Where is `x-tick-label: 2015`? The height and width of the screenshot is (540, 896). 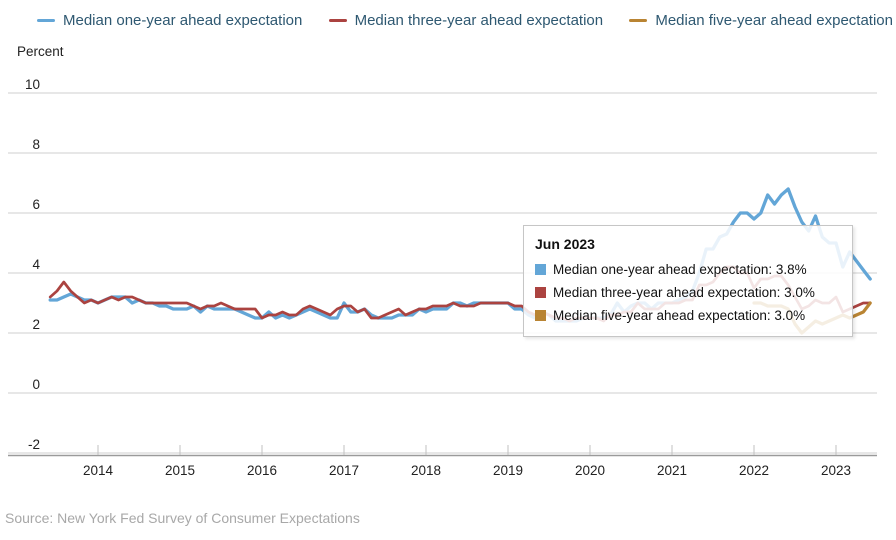
x-tick-label: 2015 is located at coordinates (180, 470).